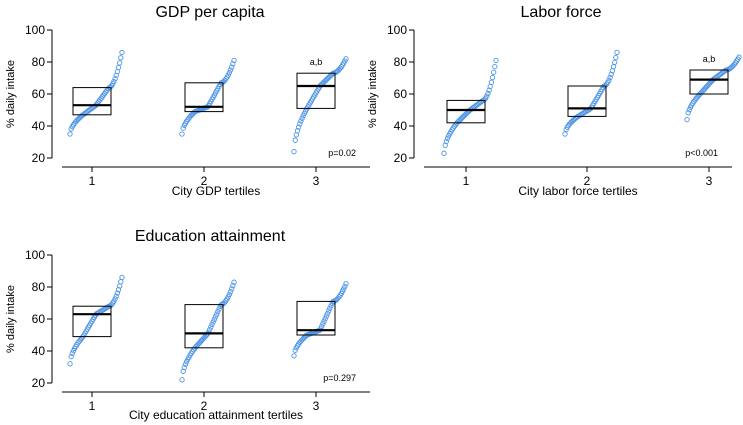 This screenshot has height=425, width=743. I want to click on x-tick-label: 2, so click(587, 181).